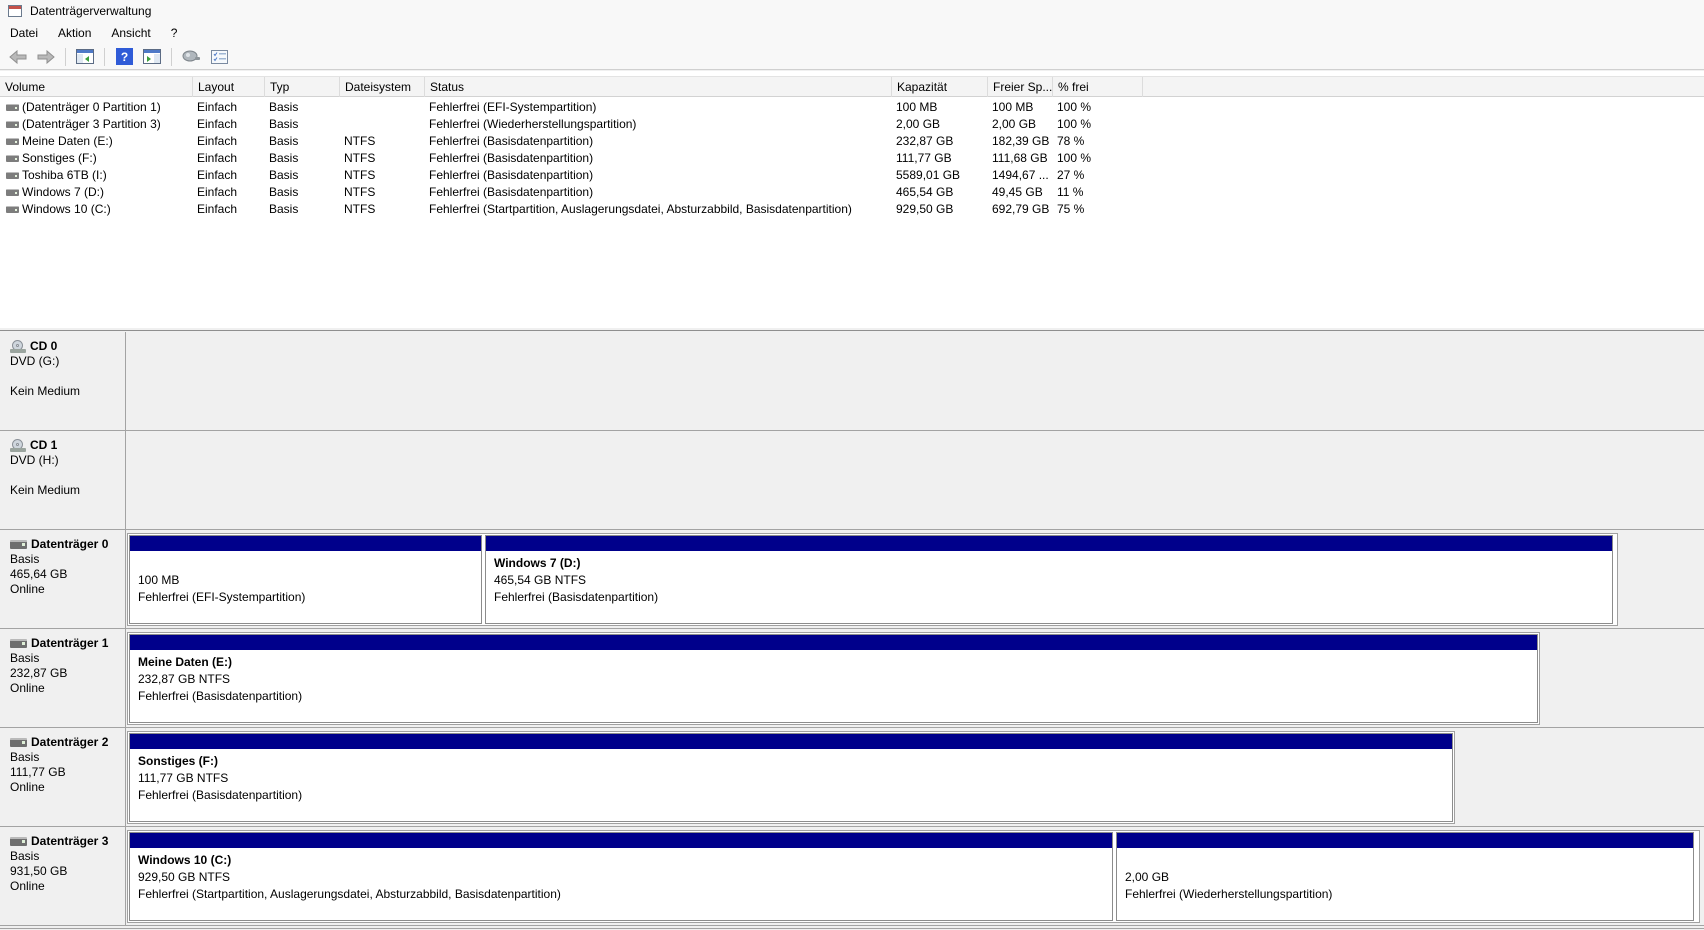 Image resolution: width=1704 pixels, height=930 pixels. I want to click on cell-freier-sp: 692,79 GB, so click(1021, 209).